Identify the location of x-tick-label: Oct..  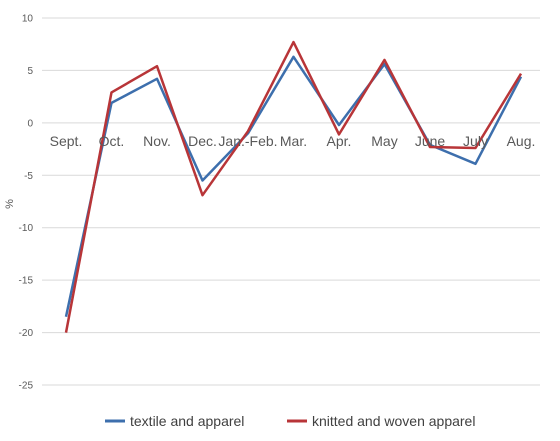
(112, 141).